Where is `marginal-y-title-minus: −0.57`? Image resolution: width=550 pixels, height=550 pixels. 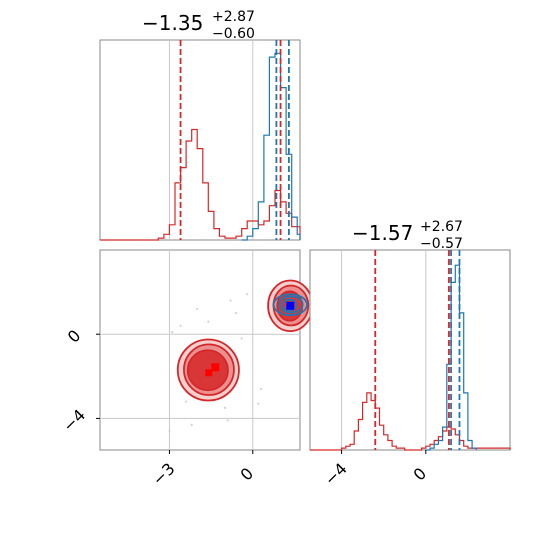 marginal-y-title-minus: −0.57 is located at coordinates (441, 244).